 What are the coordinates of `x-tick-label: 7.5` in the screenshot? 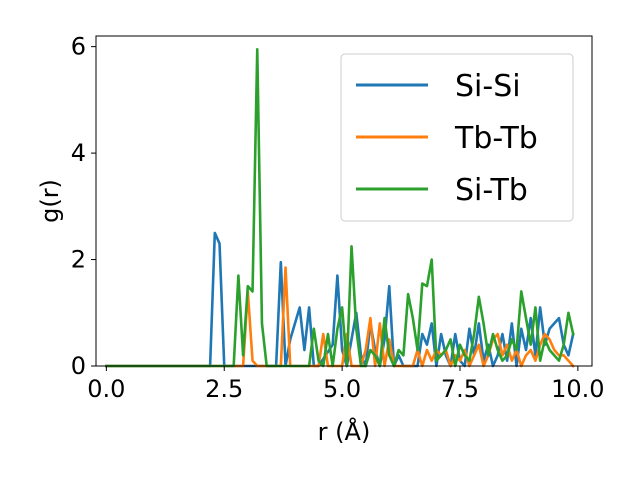 It's located at (460, 389).